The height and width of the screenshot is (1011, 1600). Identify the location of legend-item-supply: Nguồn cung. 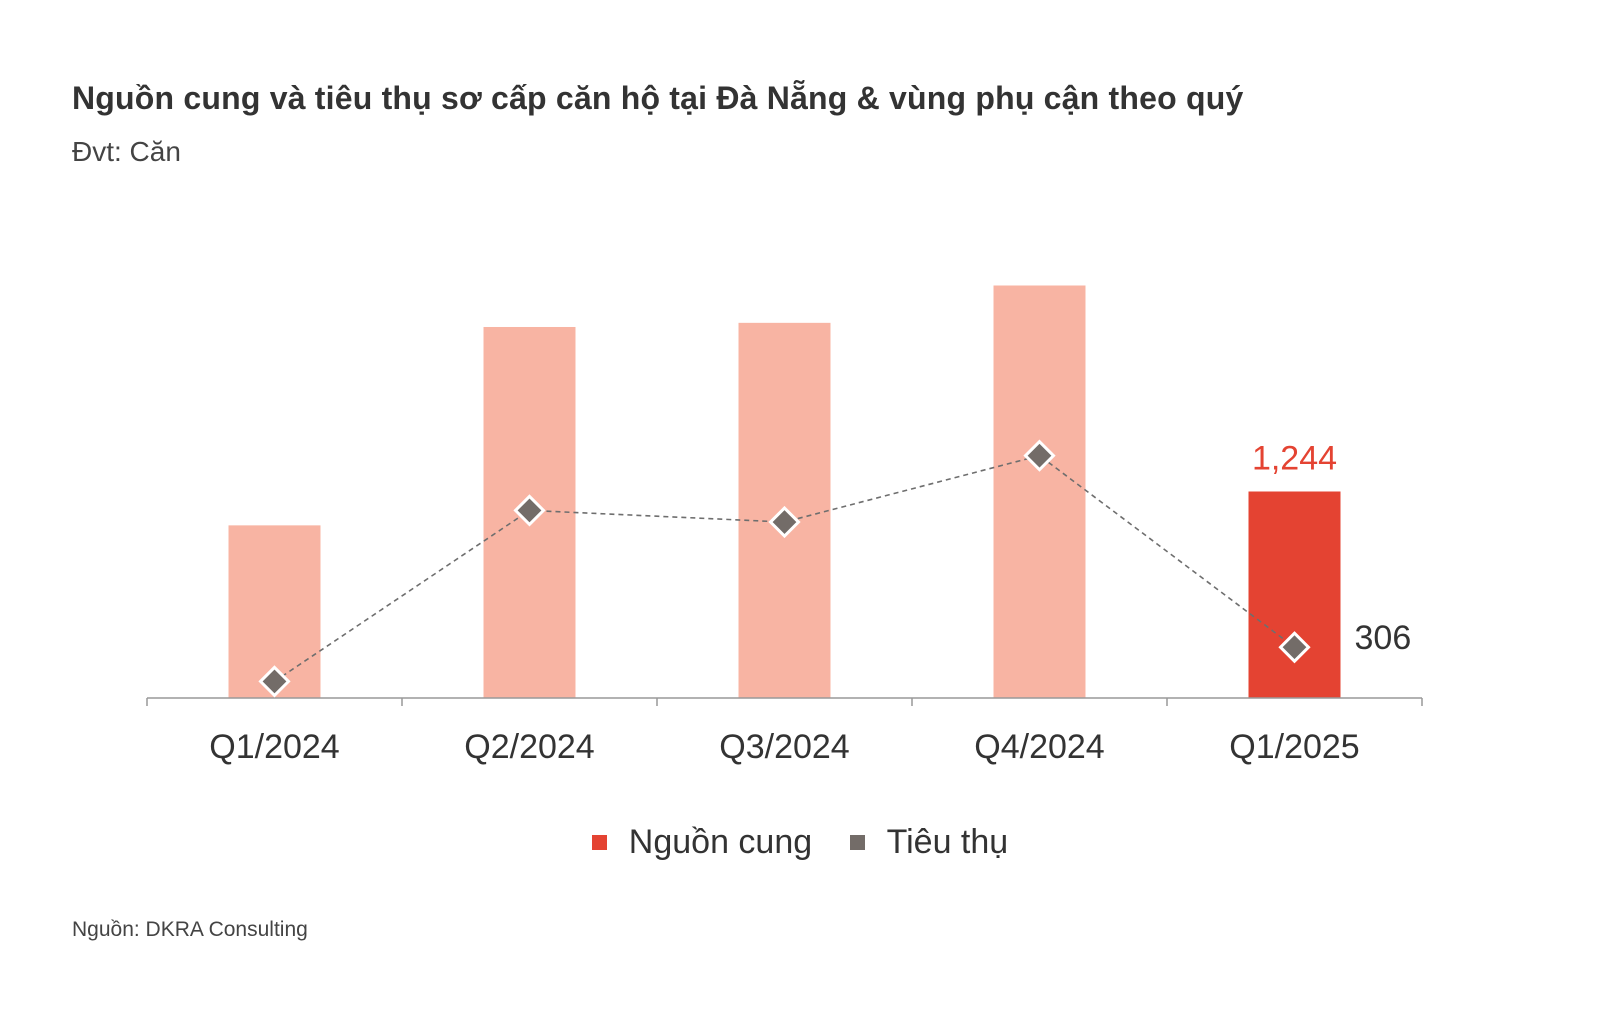
(702, 842).